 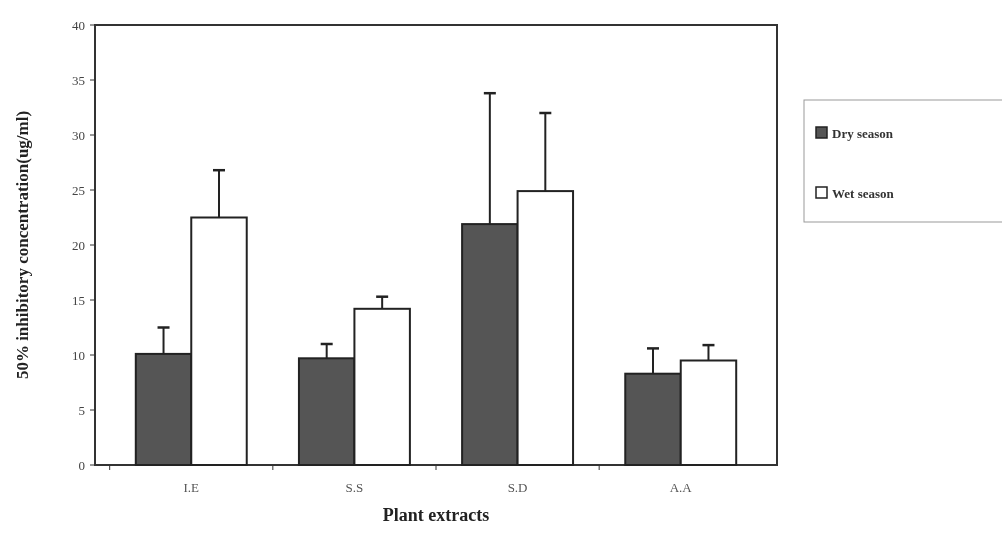 I want to click on x-tick-label: I.E, so click(x=191, y=487).